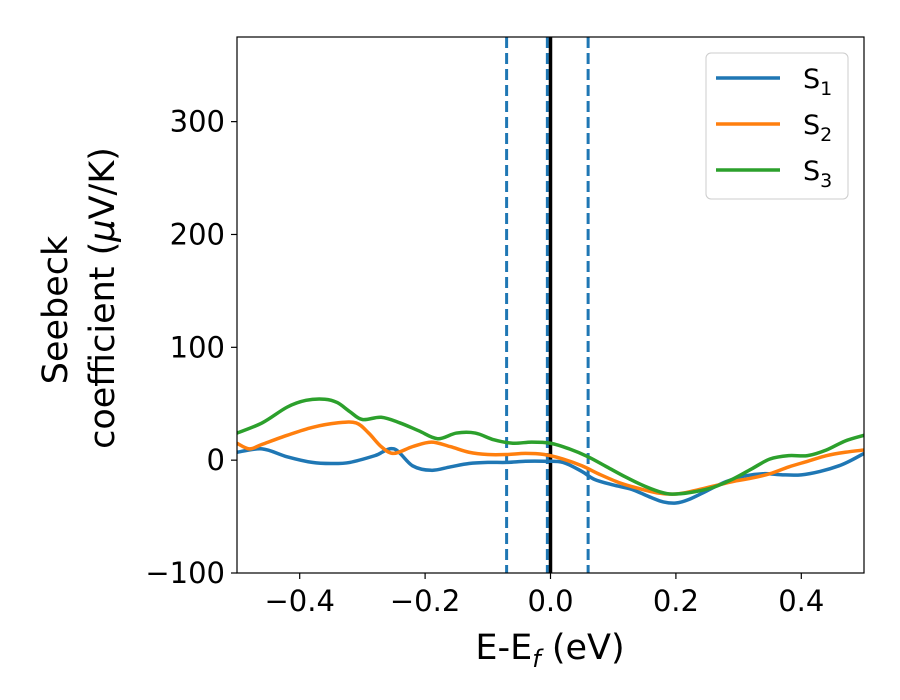 Image resolution: width=900 pixels, height=700 pixels. I want to click on legend-box, so click(777, 126).